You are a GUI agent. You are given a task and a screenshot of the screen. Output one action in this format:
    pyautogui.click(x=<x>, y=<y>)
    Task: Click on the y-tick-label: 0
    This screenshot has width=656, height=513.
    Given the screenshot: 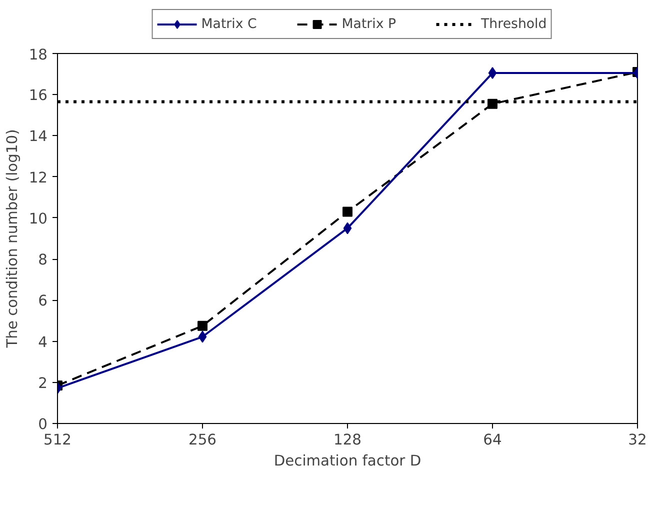 What is the action you would take?
    pyautogui.click(x=43, y=424)
    